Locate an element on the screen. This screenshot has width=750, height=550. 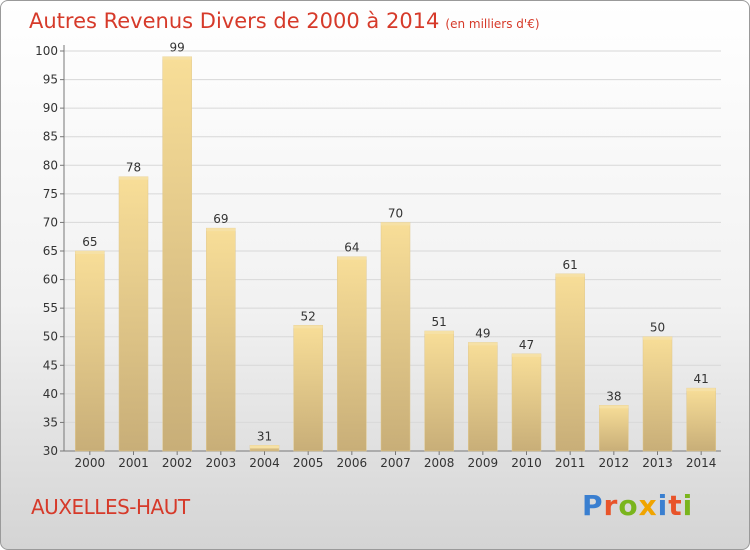
y-tick-label: 35 is located at coordinates (50, 422).